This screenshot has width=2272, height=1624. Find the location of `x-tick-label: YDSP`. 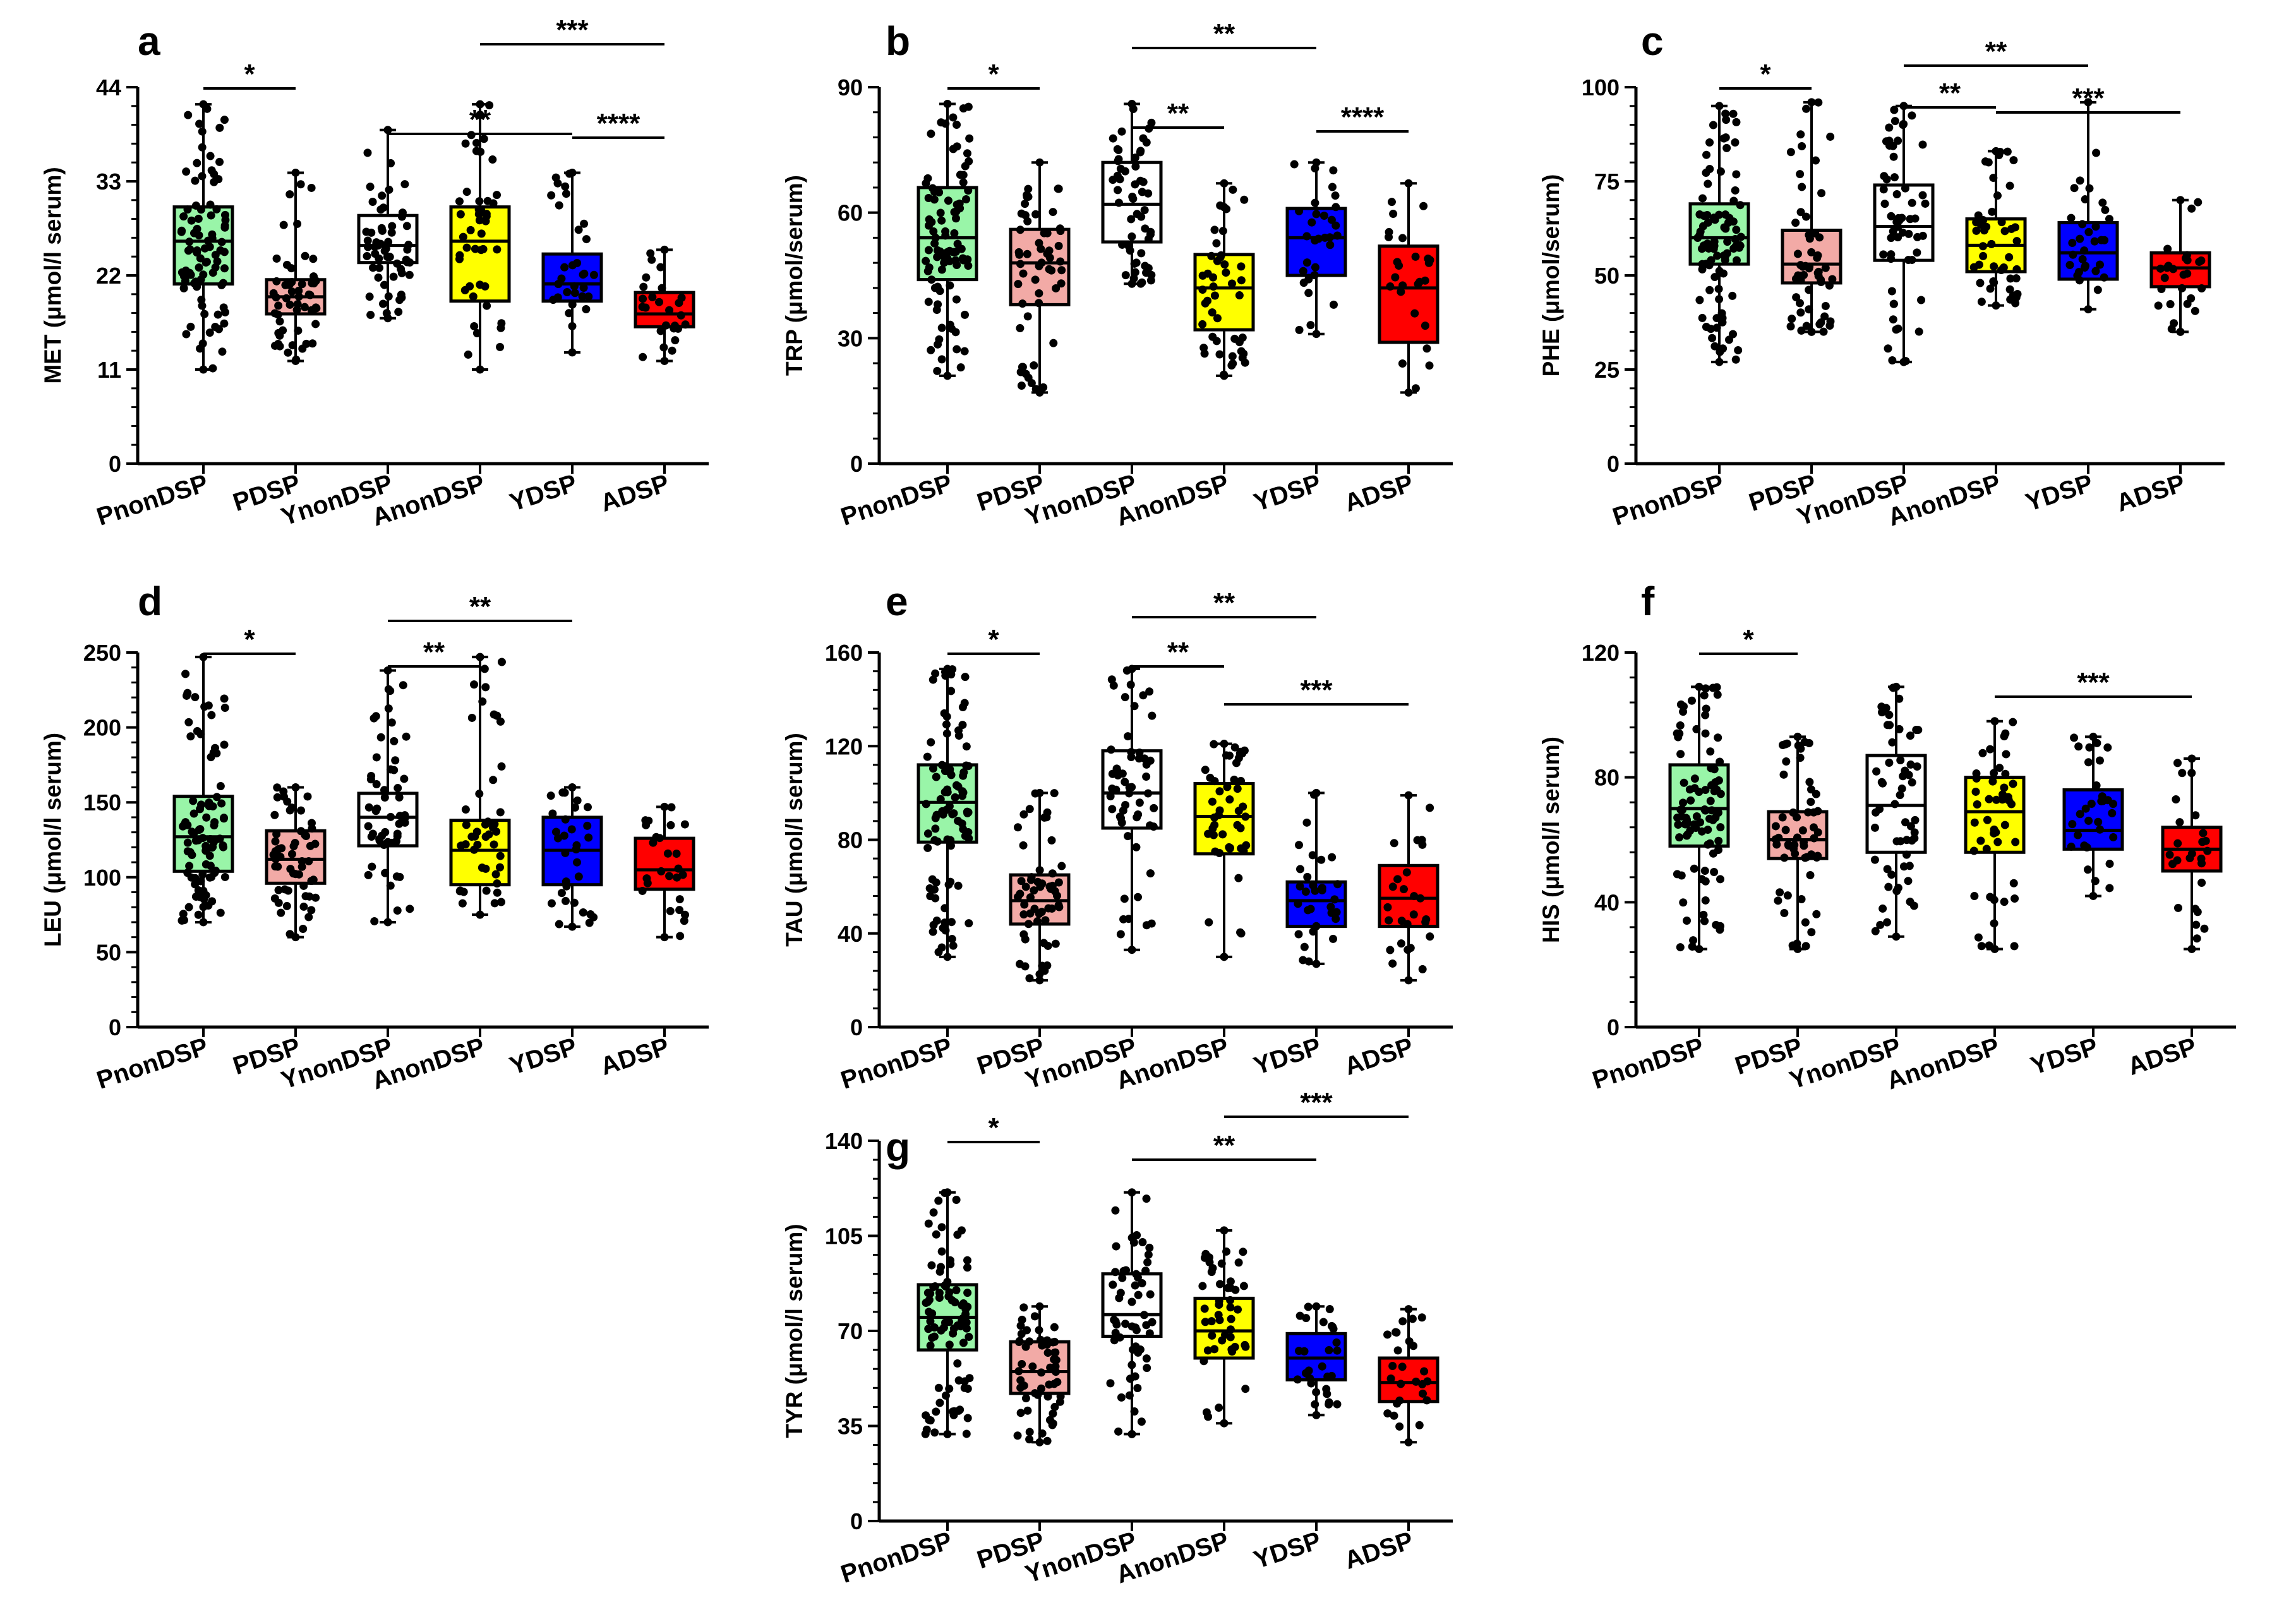

x-tick-label: YDSP is located at coordinates (1288, 493).